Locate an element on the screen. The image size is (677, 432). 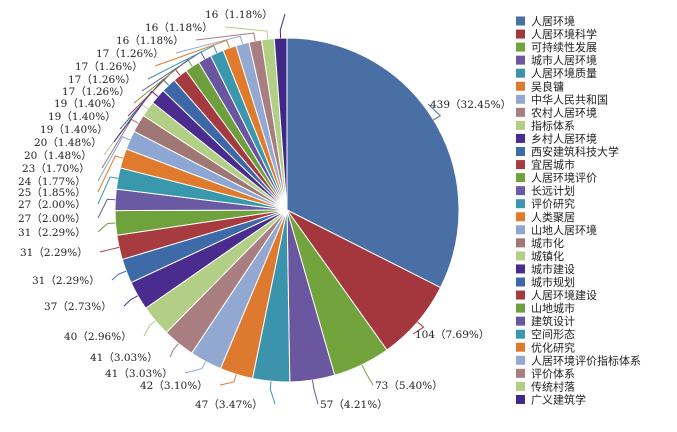
slice-label: 25（1.85%） is located at coordinates (52, 193).